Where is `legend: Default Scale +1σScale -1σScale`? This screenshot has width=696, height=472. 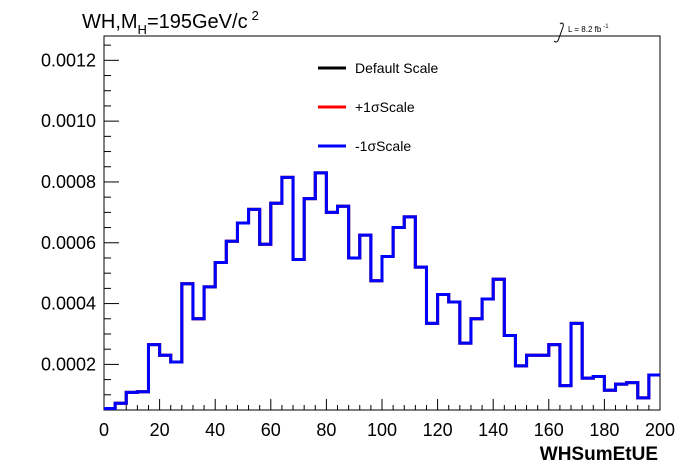
legend: Default Scale +1σScale -1σScale is located at coordinates (378, 107).